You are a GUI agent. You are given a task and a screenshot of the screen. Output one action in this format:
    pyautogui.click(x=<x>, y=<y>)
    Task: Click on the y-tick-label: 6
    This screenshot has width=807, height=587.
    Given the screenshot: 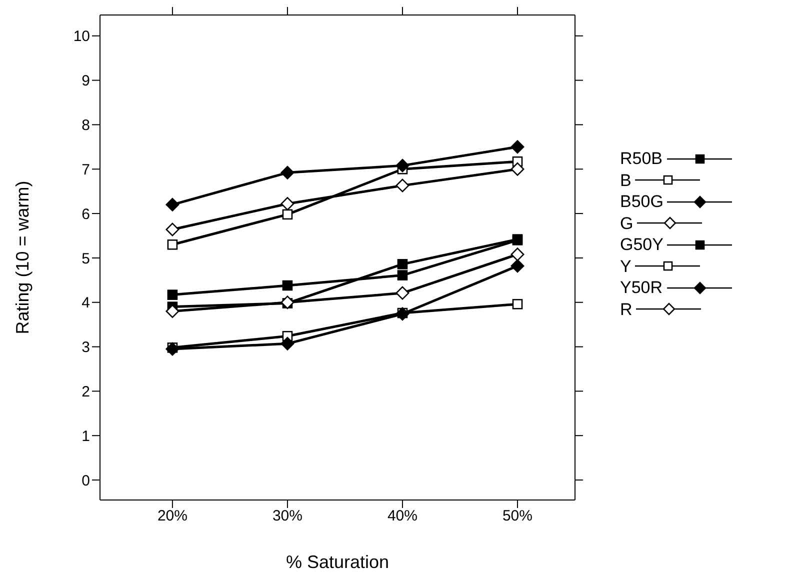 What is the action you would take?
    pyautogui.click(x=86, y=214)
    